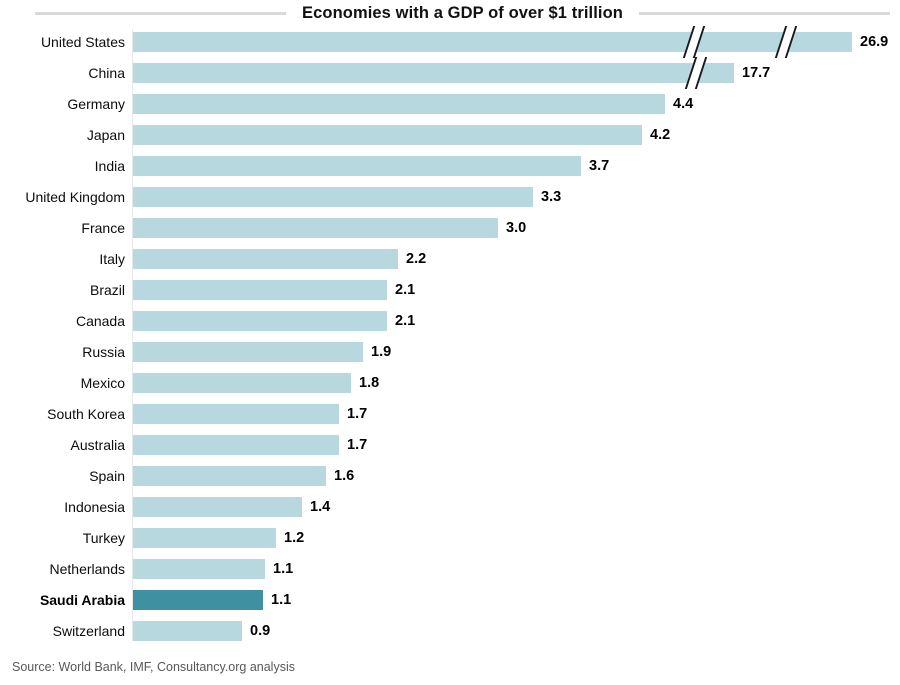 This screenshot has height=685, width=900. I want to click on title-rule-left, so click(161, 13).